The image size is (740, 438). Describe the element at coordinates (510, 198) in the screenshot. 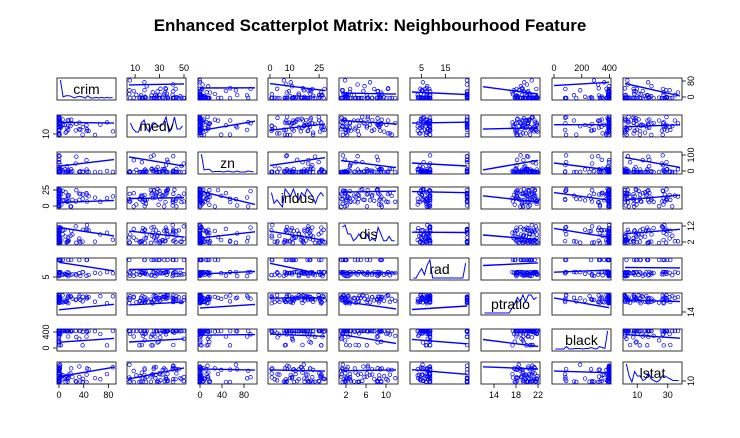

I see `panel-indus-vs-ptratio` at that location.